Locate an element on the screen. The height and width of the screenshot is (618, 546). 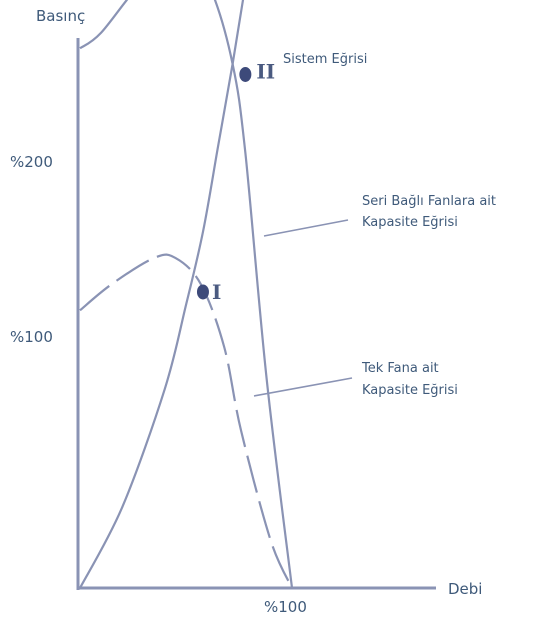
operating-point-I is located at coordinates (202, 292).